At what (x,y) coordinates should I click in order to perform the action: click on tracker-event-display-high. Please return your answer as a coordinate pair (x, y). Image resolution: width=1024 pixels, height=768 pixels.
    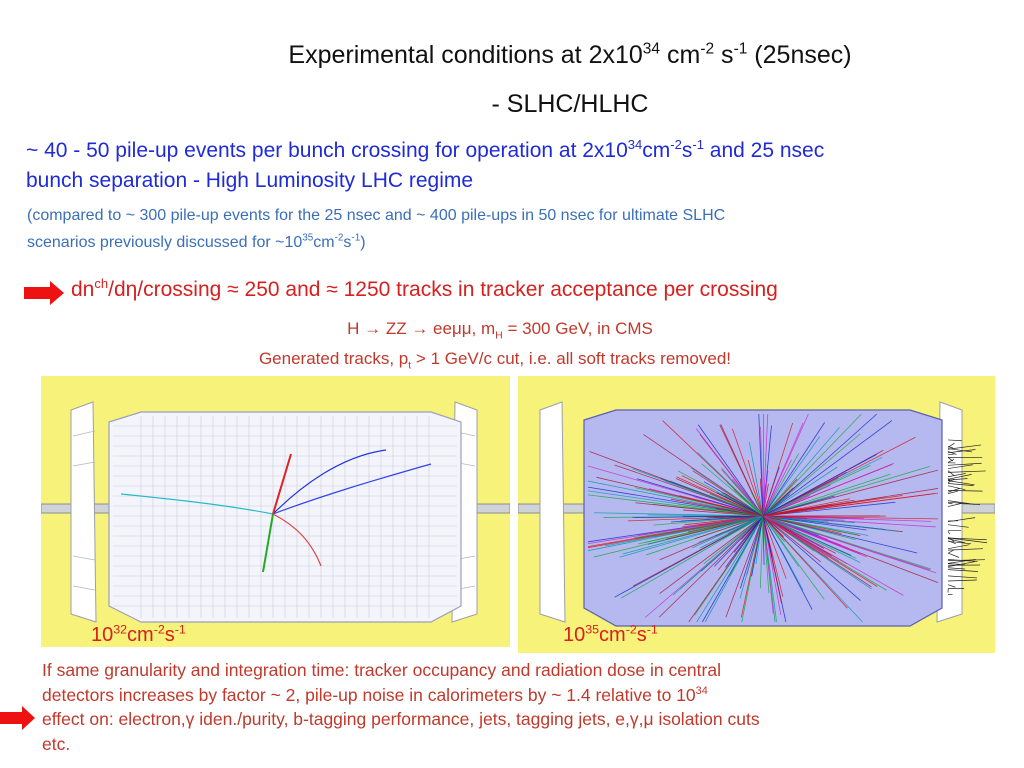
    Looking at the image, I should click on (756, 514).